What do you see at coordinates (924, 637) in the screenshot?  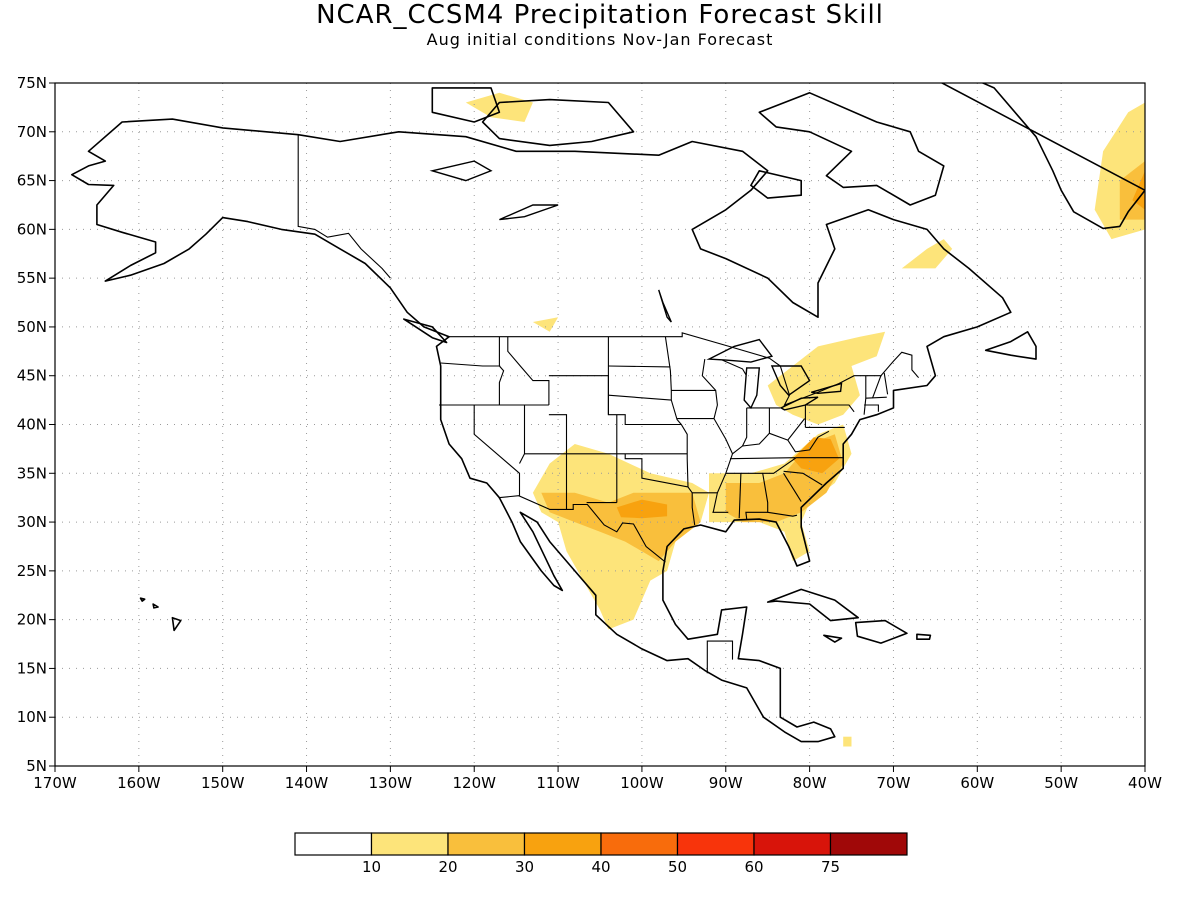 I see `coastline-puerto-rico` at bounding box center [924, 637].